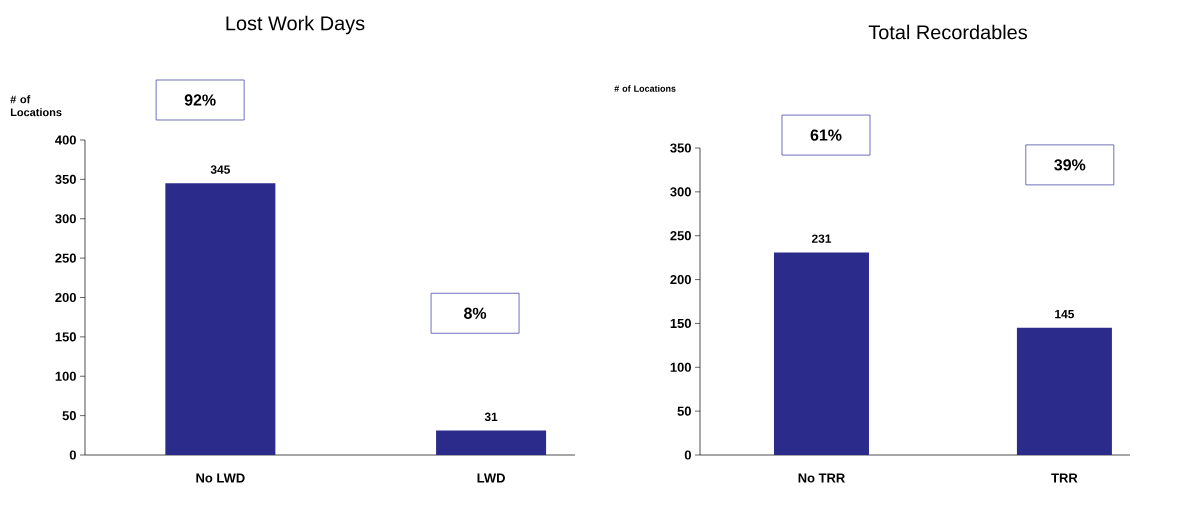  Describe the element at coordinates (475, 313) in the screenshot. I see `annotation: 8%` at that location.